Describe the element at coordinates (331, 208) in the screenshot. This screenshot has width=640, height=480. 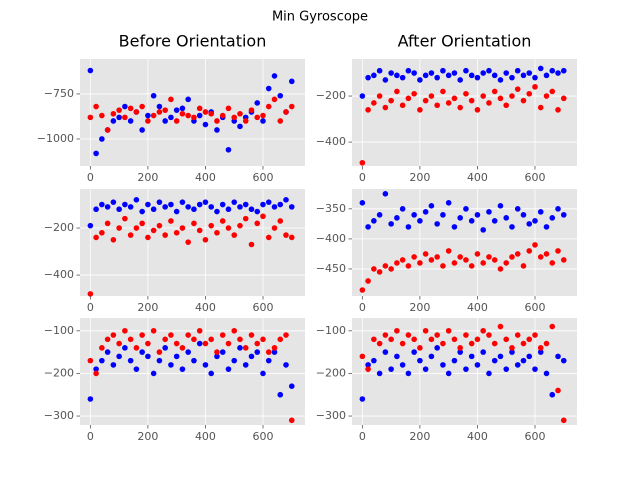
I see `y-tick-label: −350` at that location.